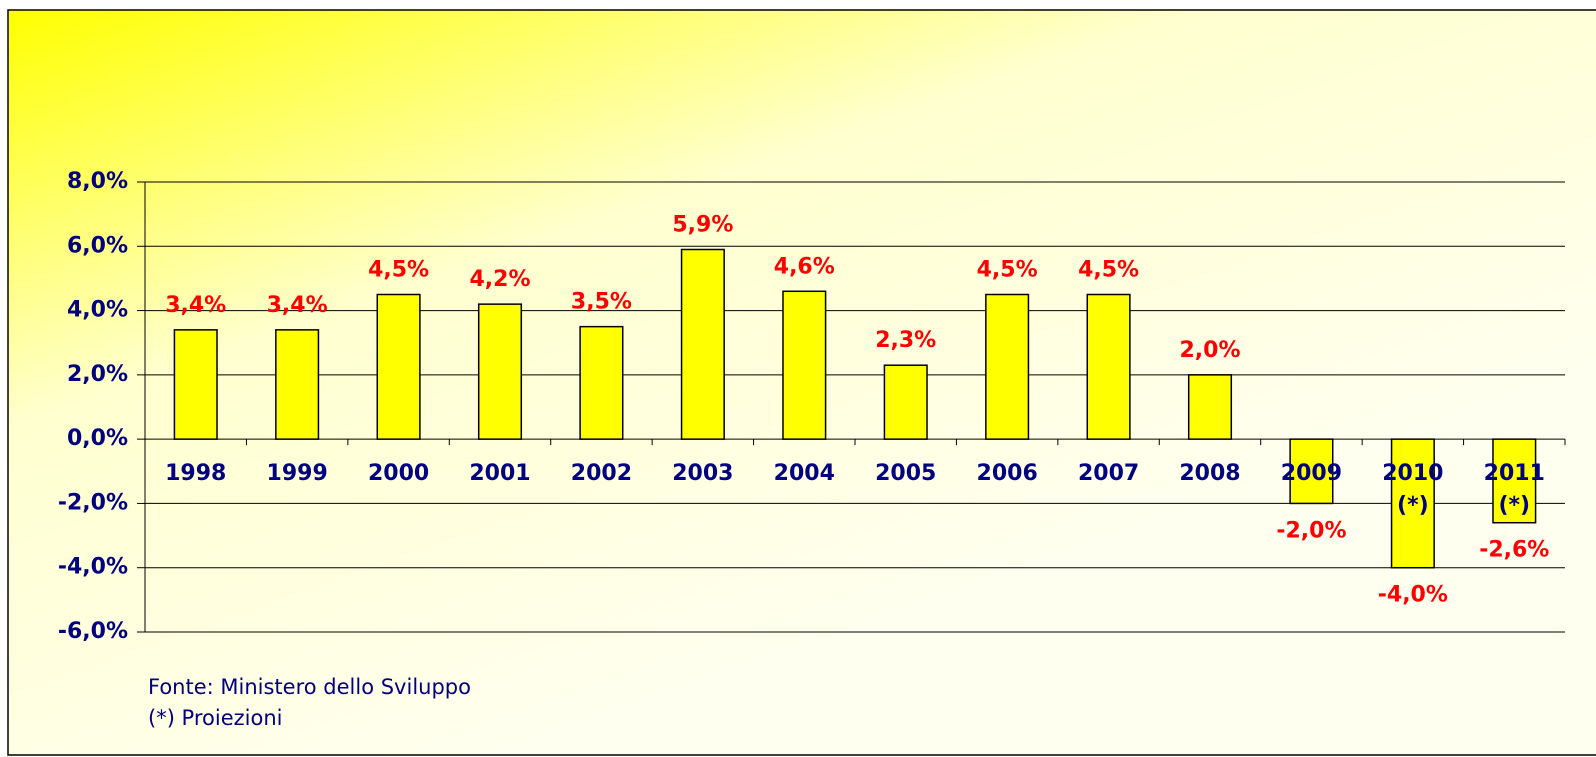 This screenshot has width=1596, height=757. Describe the element at coordinates (905, 340) in the screenshot. I see `value-label: 2,3%` at that location.